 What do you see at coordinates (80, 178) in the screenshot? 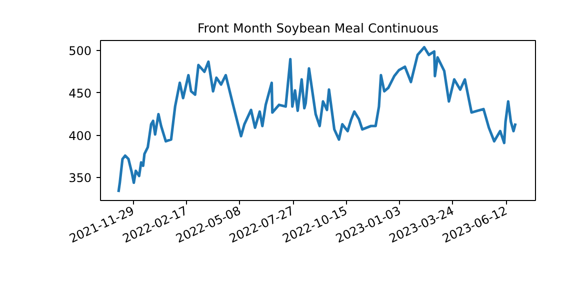
I see `y-tick-label: 350` at bounding box center [80, 178].